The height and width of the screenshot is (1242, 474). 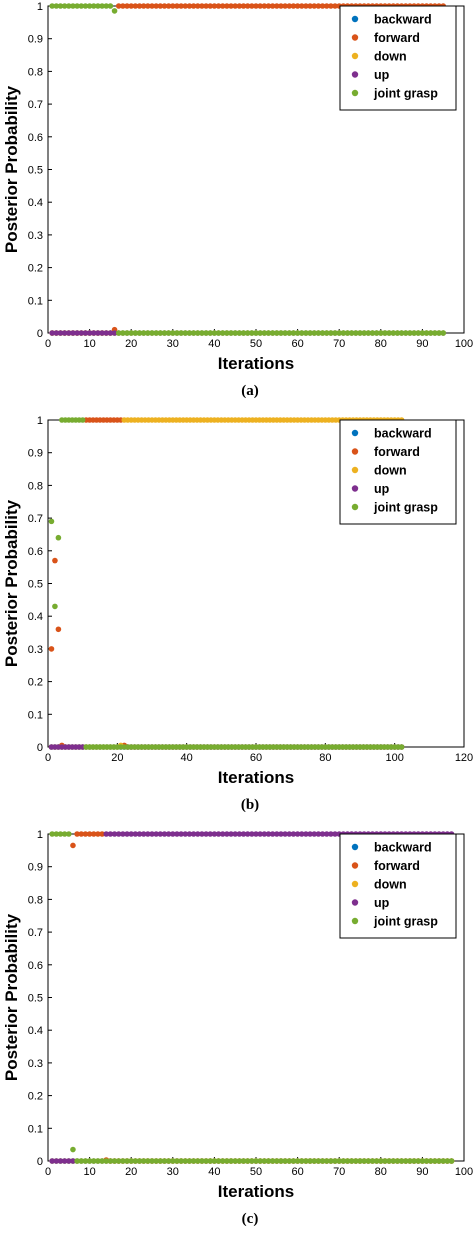 What do you see at coordinates (403, 848) in the screenshot?
I see `legend-label: backward` at bounding box center [403, 848].